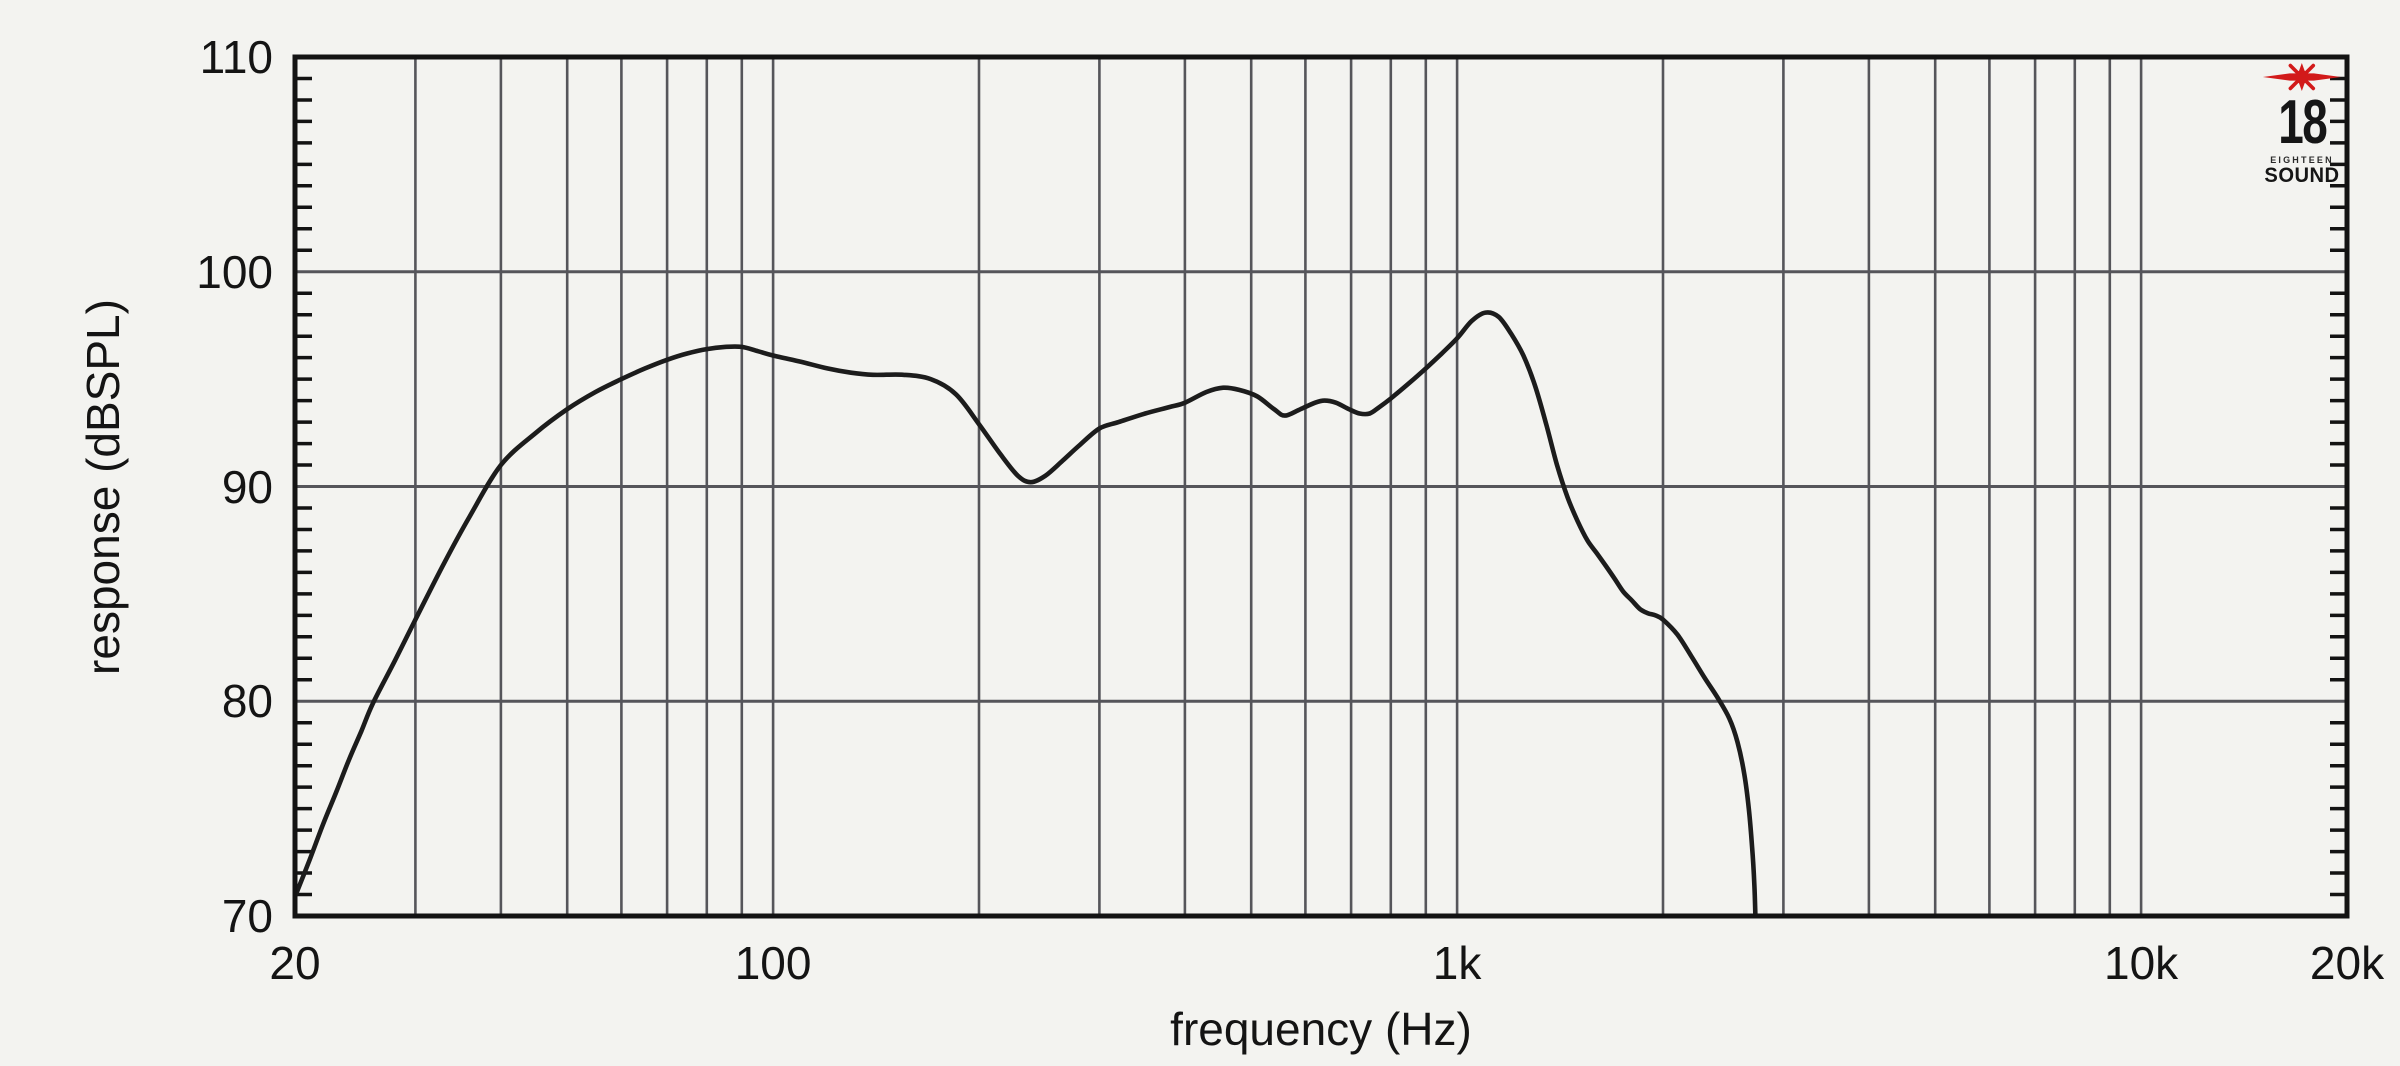 This screenshot has width=2400, height=1066. What do you see at coordinates (1457, 963) in the screenshot?
I see `x-tick-label: 1k` at bounding box center [1457, 963].